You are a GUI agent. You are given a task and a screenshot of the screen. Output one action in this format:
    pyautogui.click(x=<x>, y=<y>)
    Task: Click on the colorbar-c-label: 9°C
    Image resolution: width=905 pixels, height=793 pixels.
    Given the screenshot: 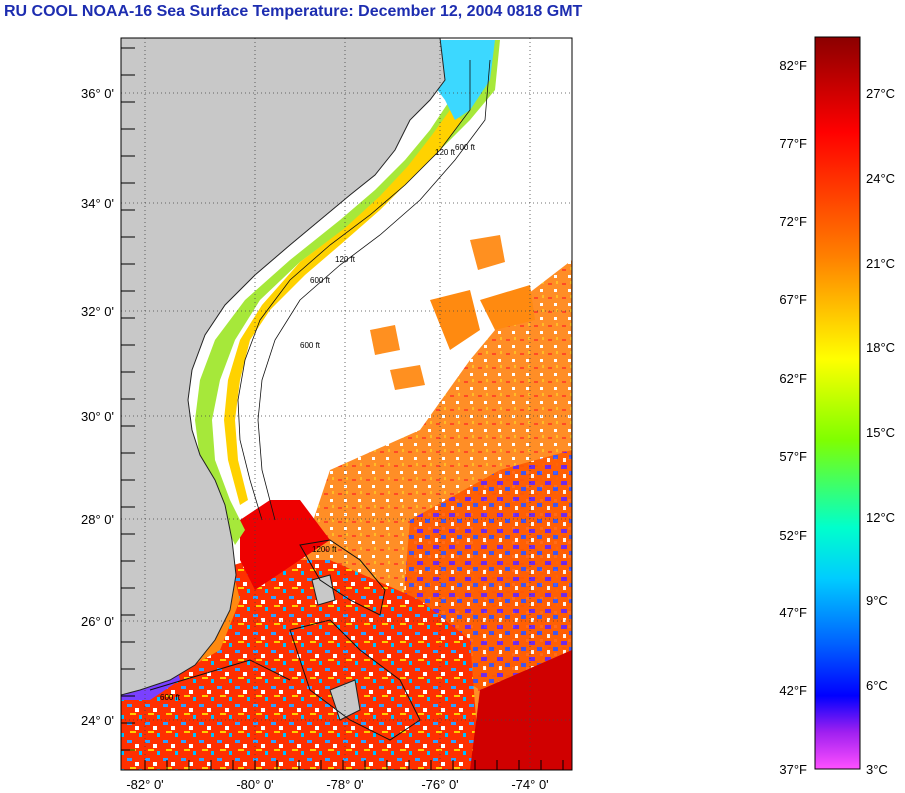 What is the action you would take?
    pyautogui.click(x=877, y=600)
    